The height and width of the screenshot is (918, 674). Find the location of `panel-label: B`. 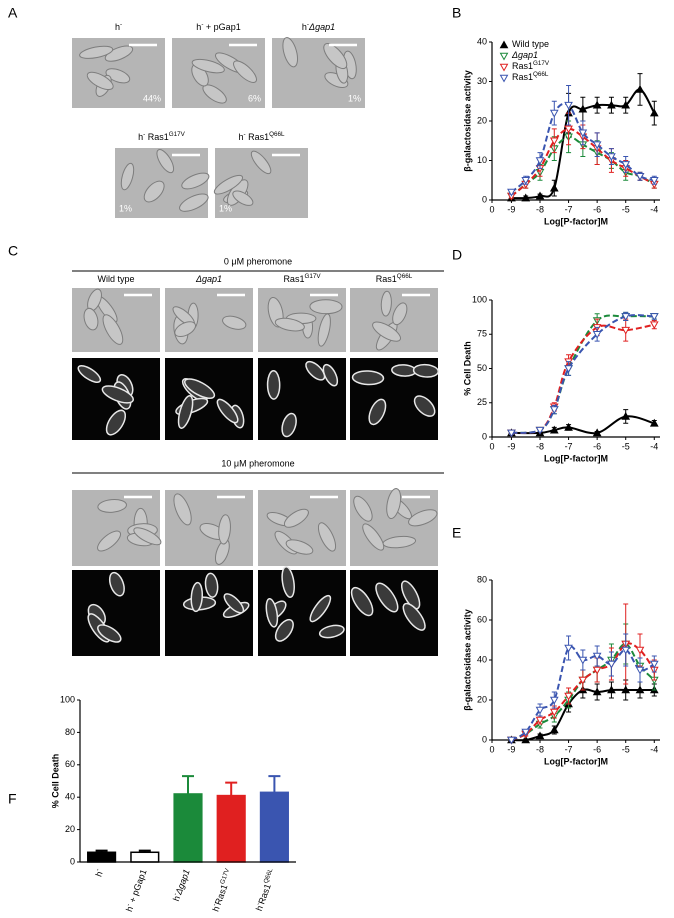

panel-label: B is located at coordinates (456, 13).